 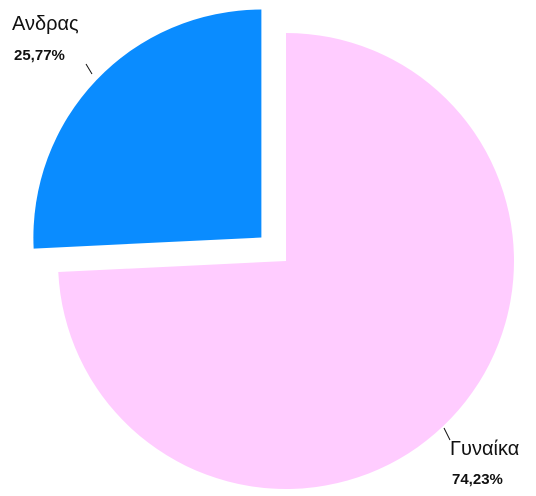 I want to click on slice-label-andras: Ανδρας, so click(x=45, y=24).